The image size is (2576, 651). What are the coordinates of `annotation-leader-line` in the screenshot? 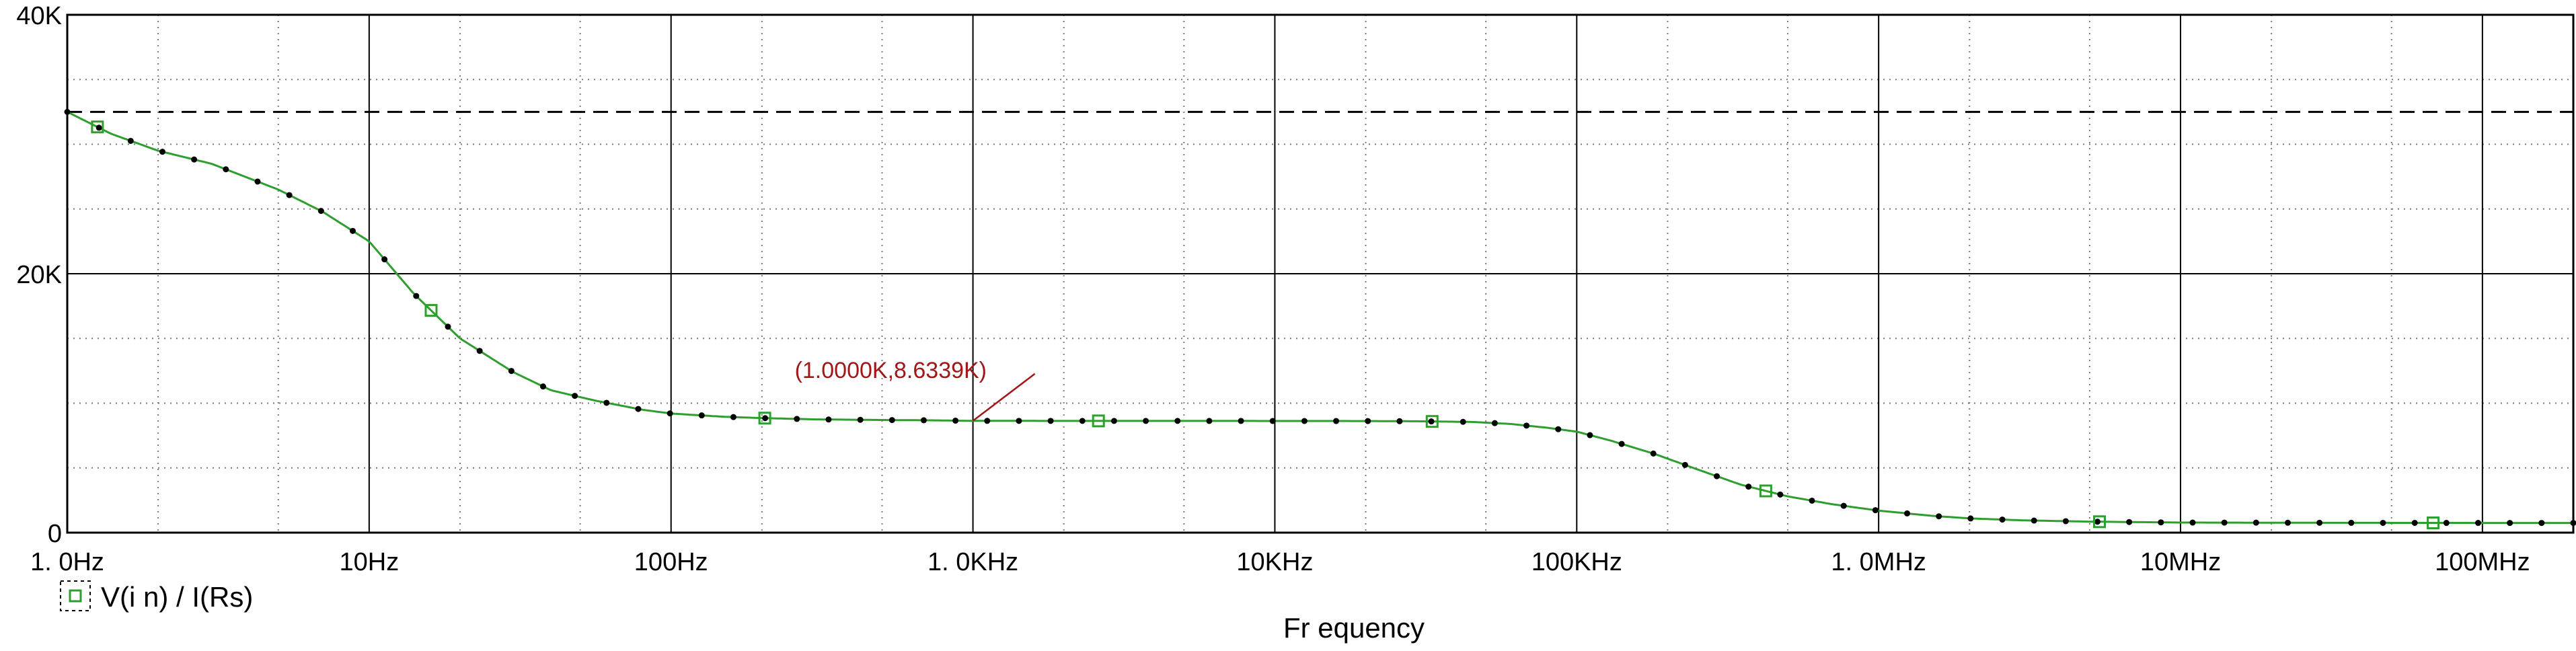 It's located at (1004, 397).